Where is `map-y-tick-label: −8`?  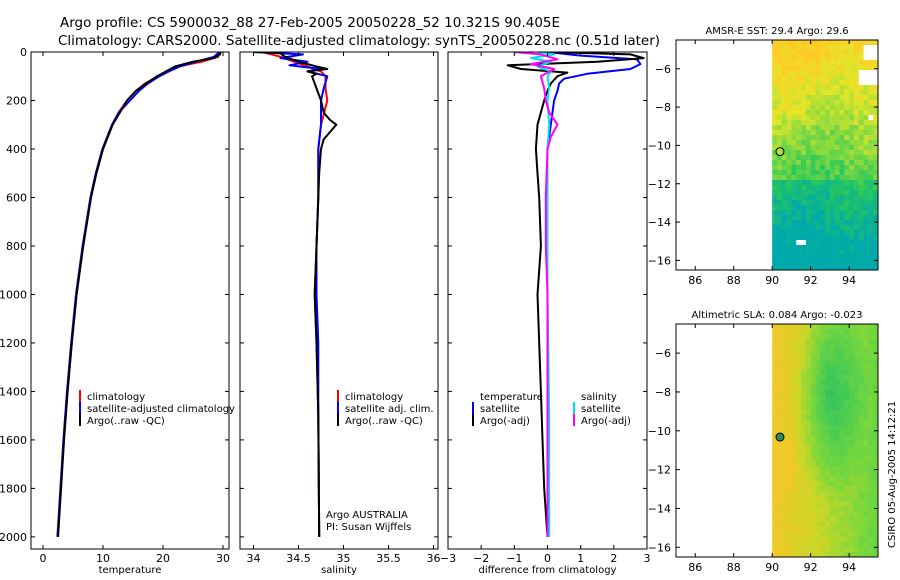
map-y-tick-label: −8 is located at coordinates (663, 392).